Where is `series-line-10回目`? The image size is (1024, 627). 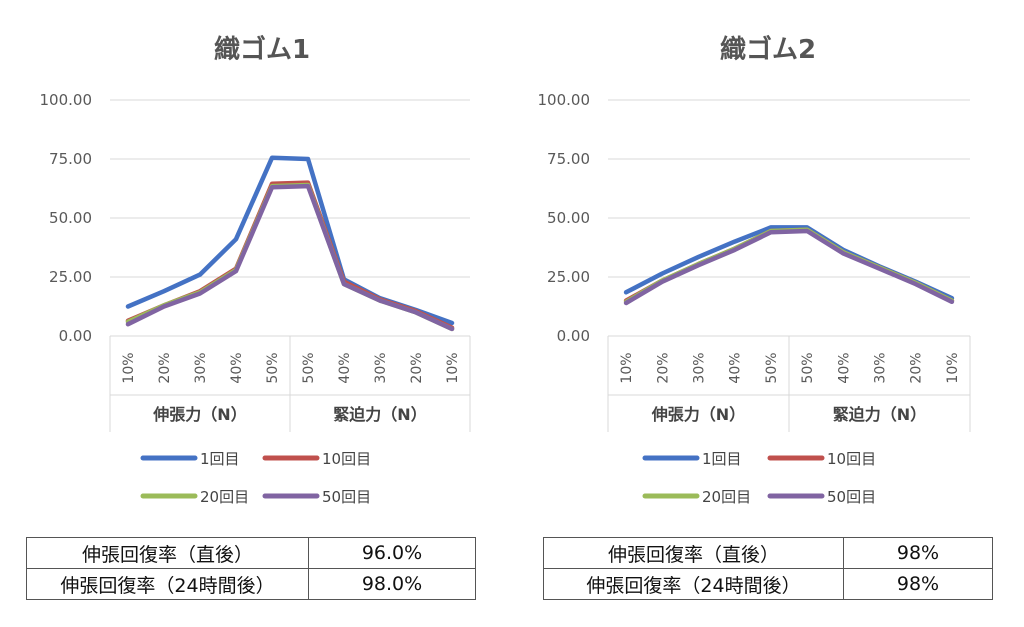 series-line-10回目 is located at coordinates (789, 265).